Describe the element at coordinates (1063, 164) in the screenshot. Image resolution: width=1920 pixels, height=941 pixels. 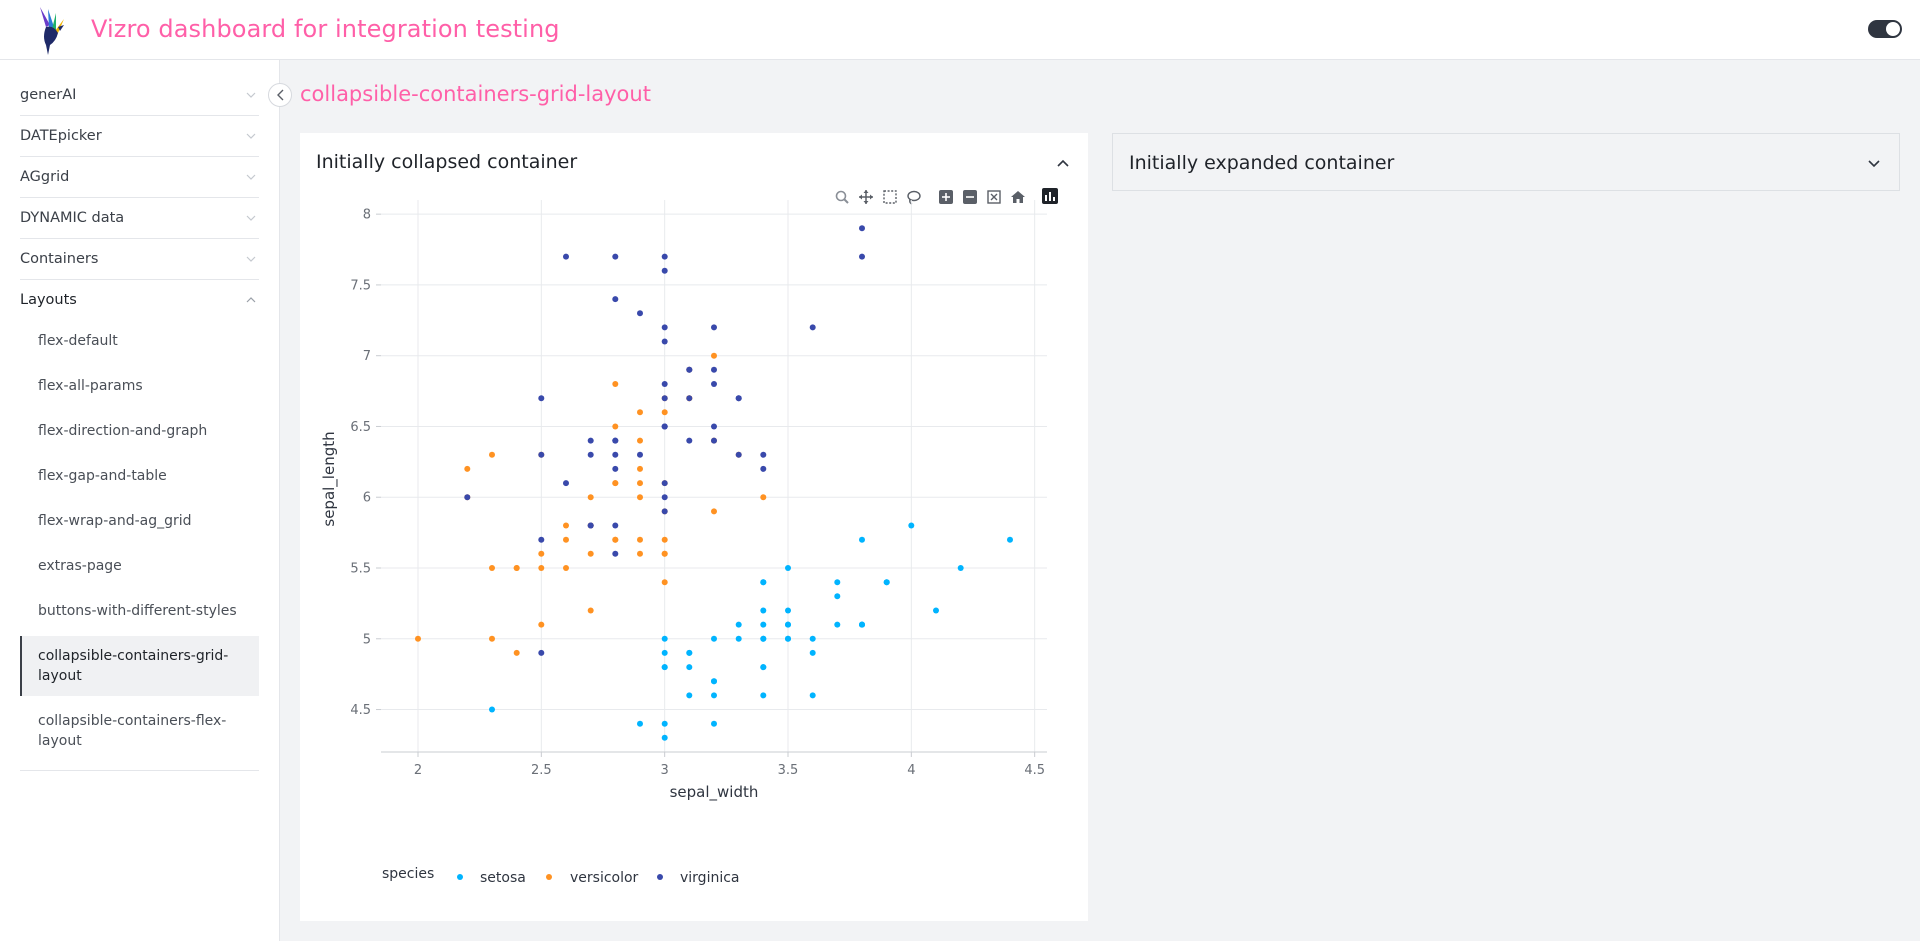
I see `chevron-up-icon` at that location.